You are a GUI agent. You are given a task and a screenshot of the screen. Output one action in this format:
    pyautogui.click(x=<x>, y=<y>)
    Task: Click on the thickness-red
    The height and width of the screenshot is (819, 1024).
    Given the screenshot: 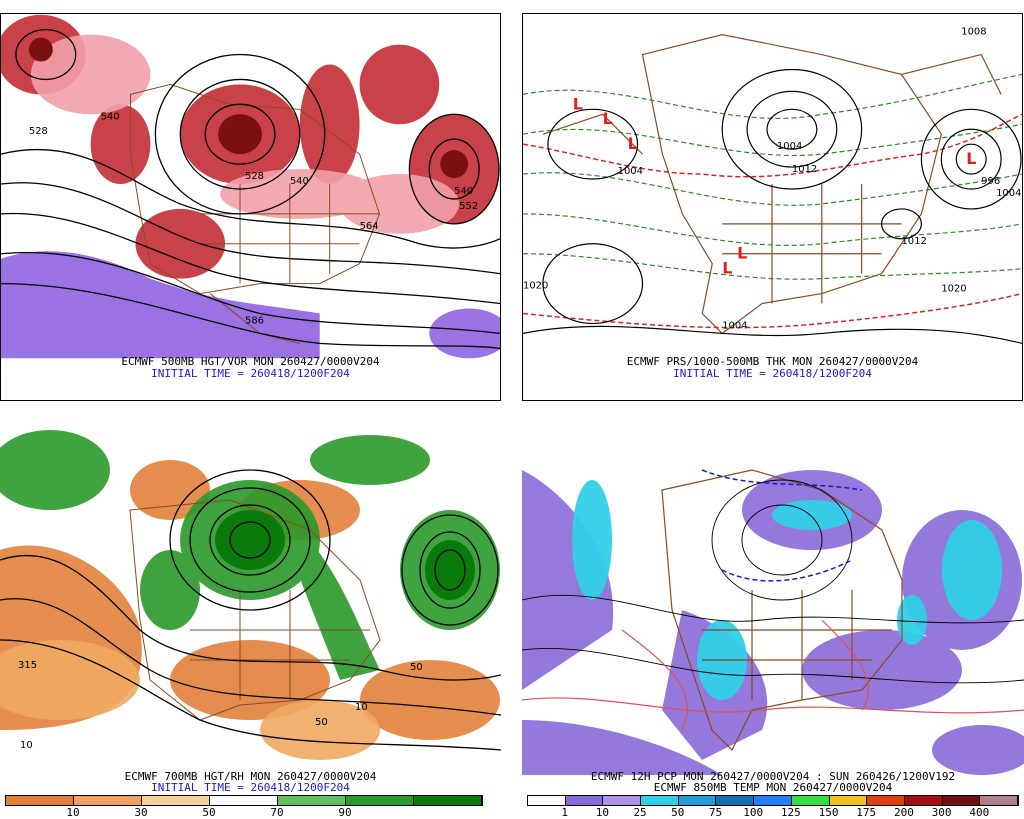 What is the action you would take?
    pyautogui.click(x=772, y=221)
    